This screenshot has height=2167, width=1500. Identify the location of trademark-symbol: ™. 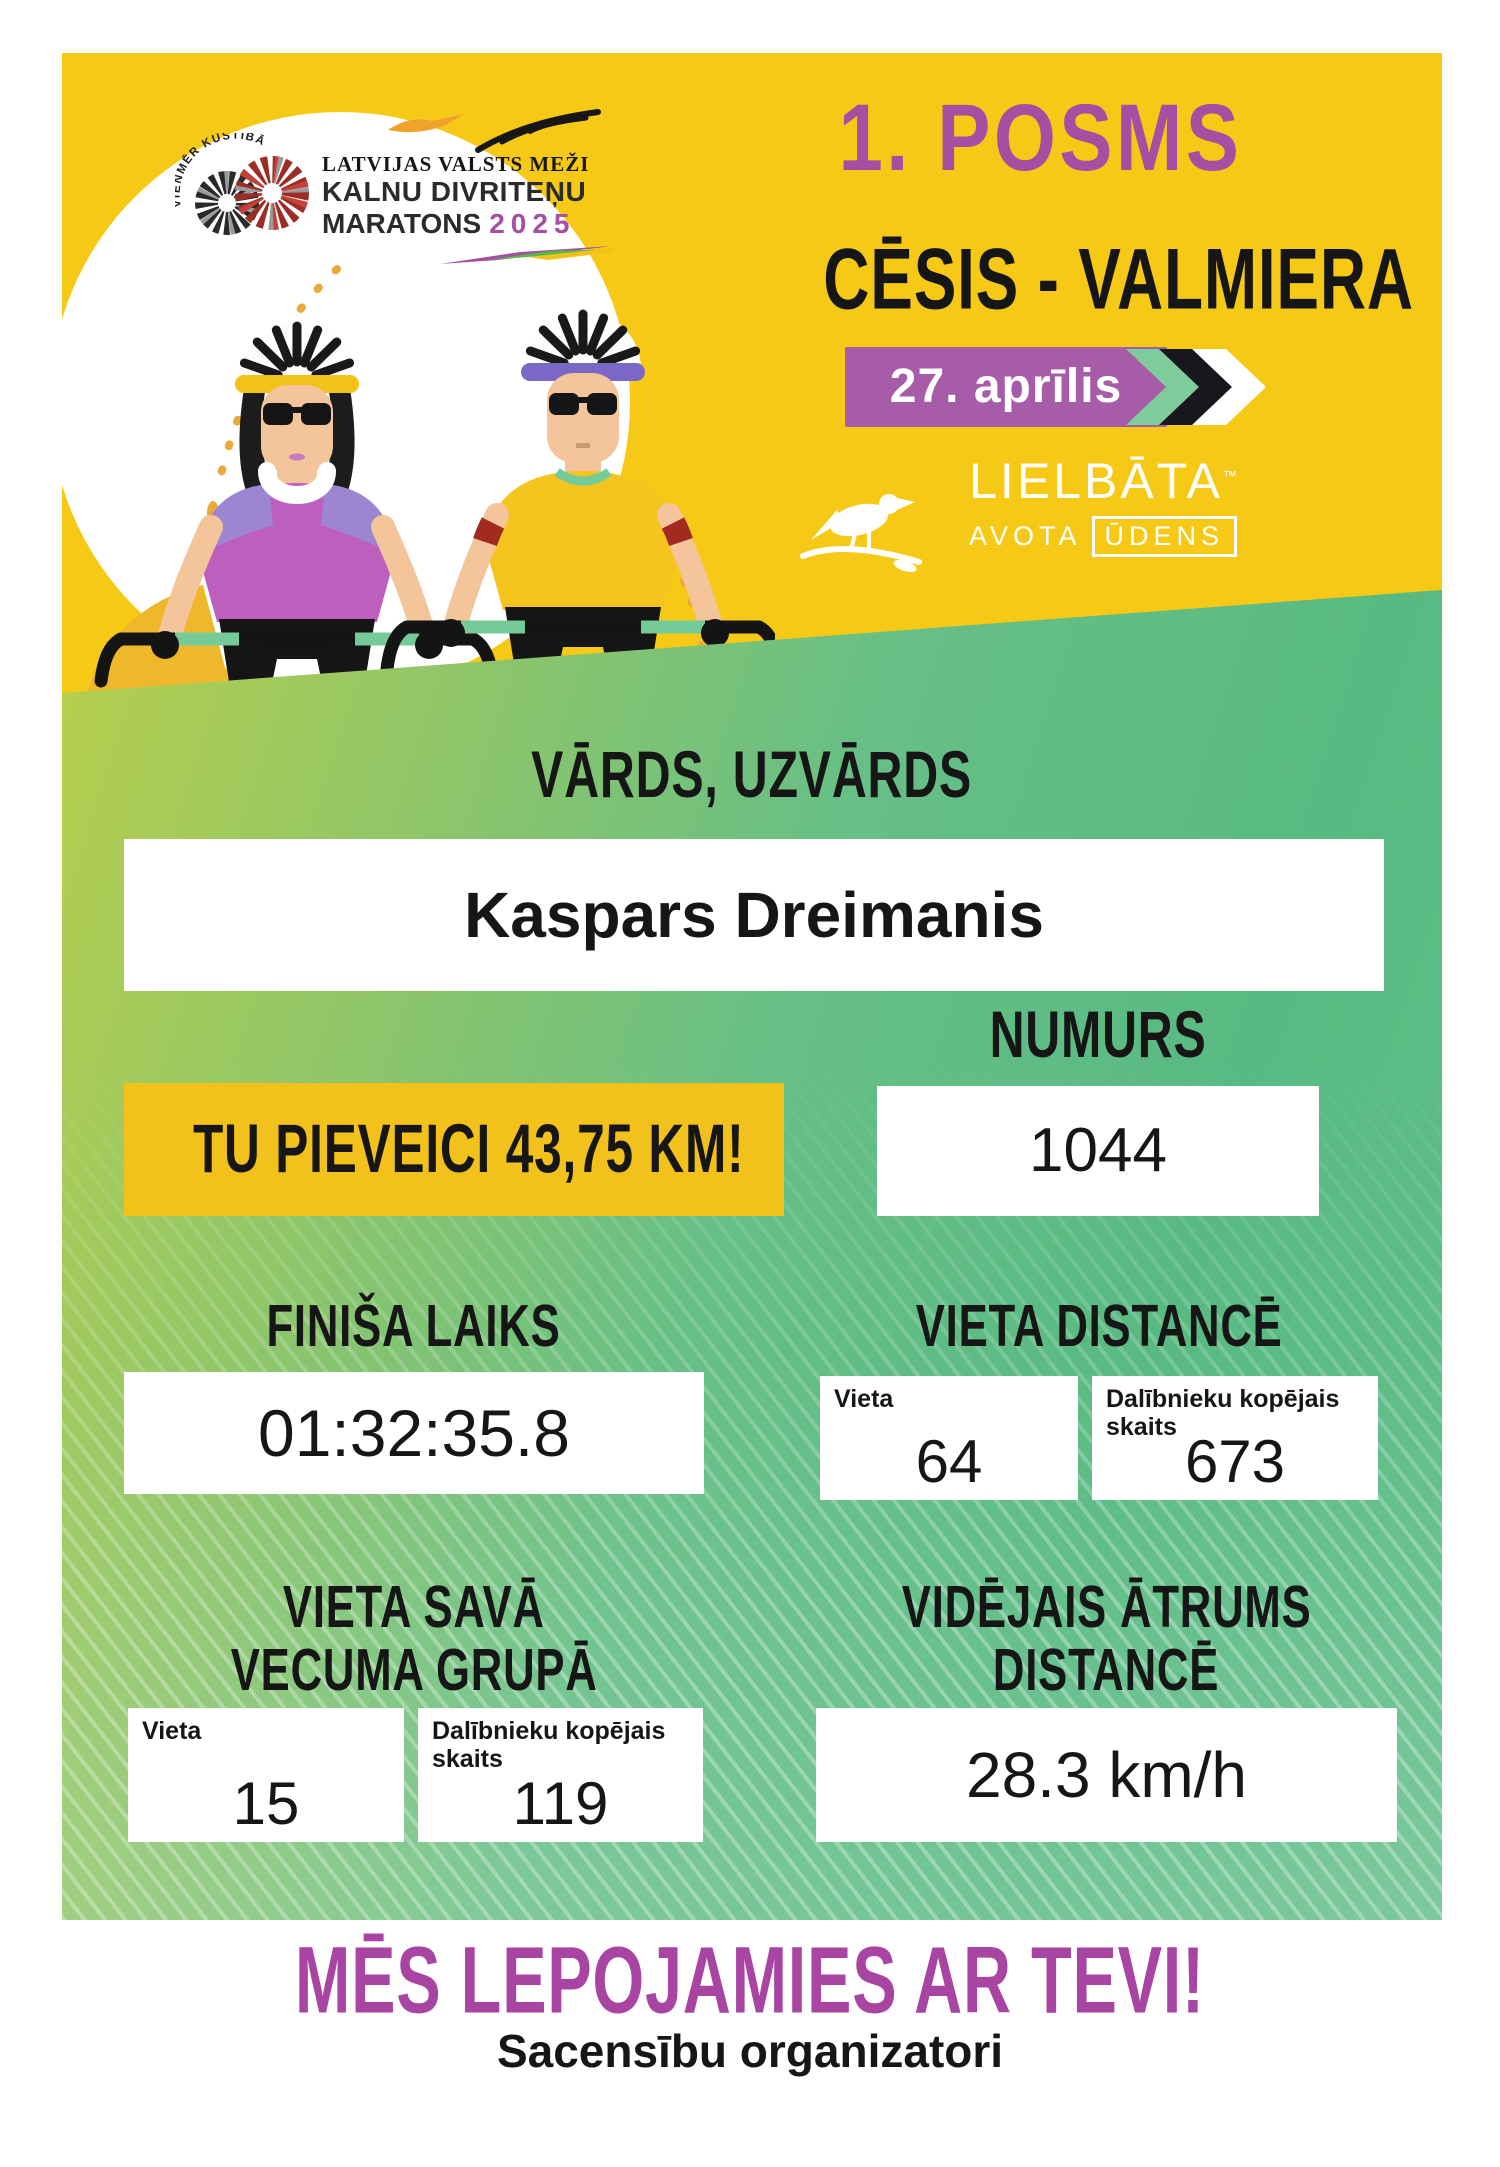
(1229, 475).